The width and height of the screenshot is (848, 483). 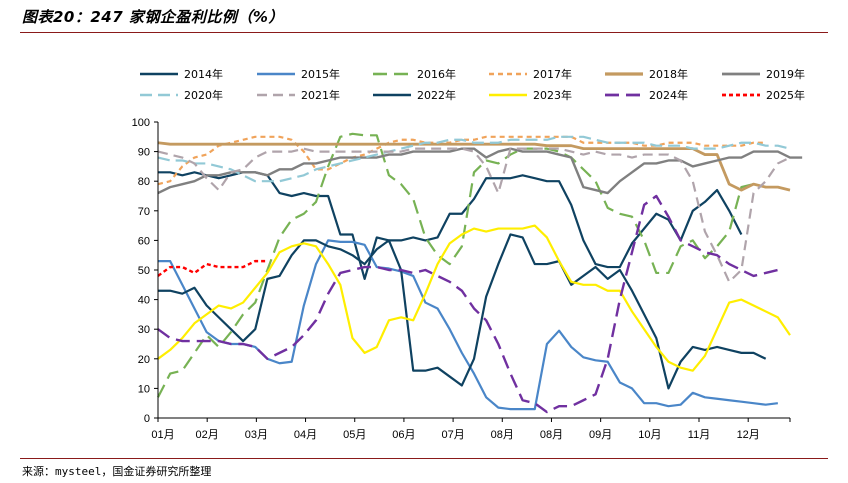 What do you see at coordinates (147, 419) in the screenshot?
I see `y-tick-label: 0` at bounding box center [147, 419].